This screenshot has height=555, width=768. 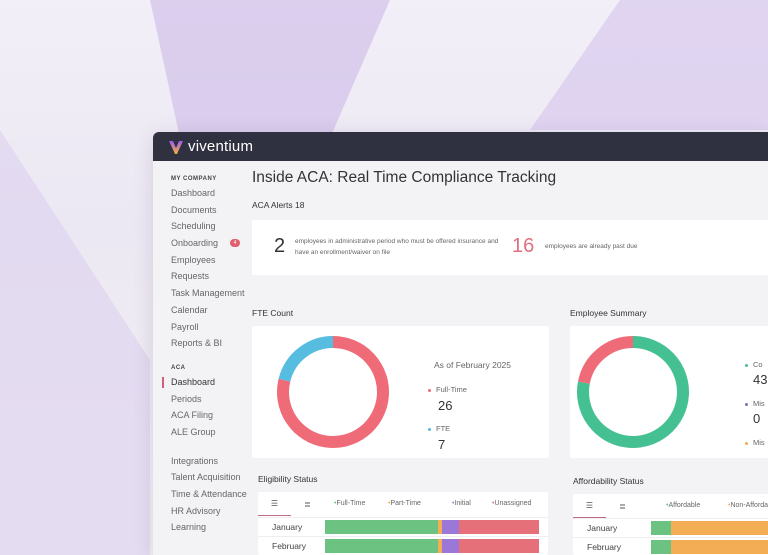 I want to click on legend-non-affordable: •Non-Affordable, so click(x=748, y=505).